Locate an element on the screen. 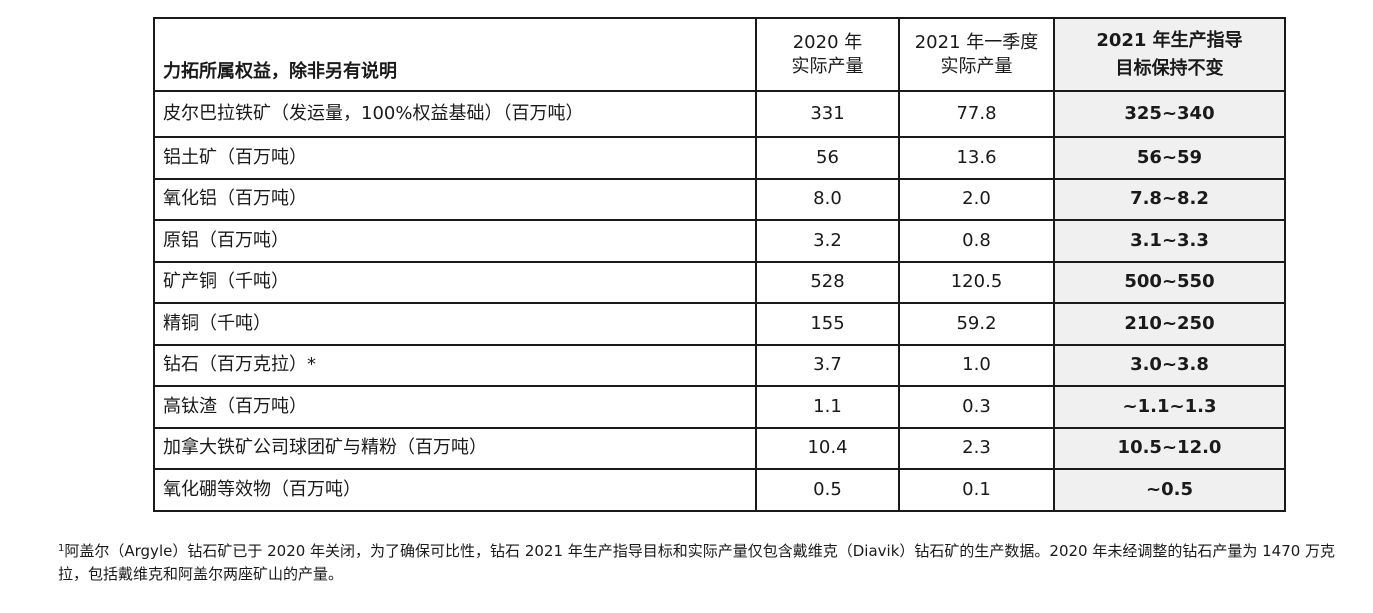 The image size is (1373, 613). row-name: 铝土矿（百万吨） is located at coordinates (455, 158).